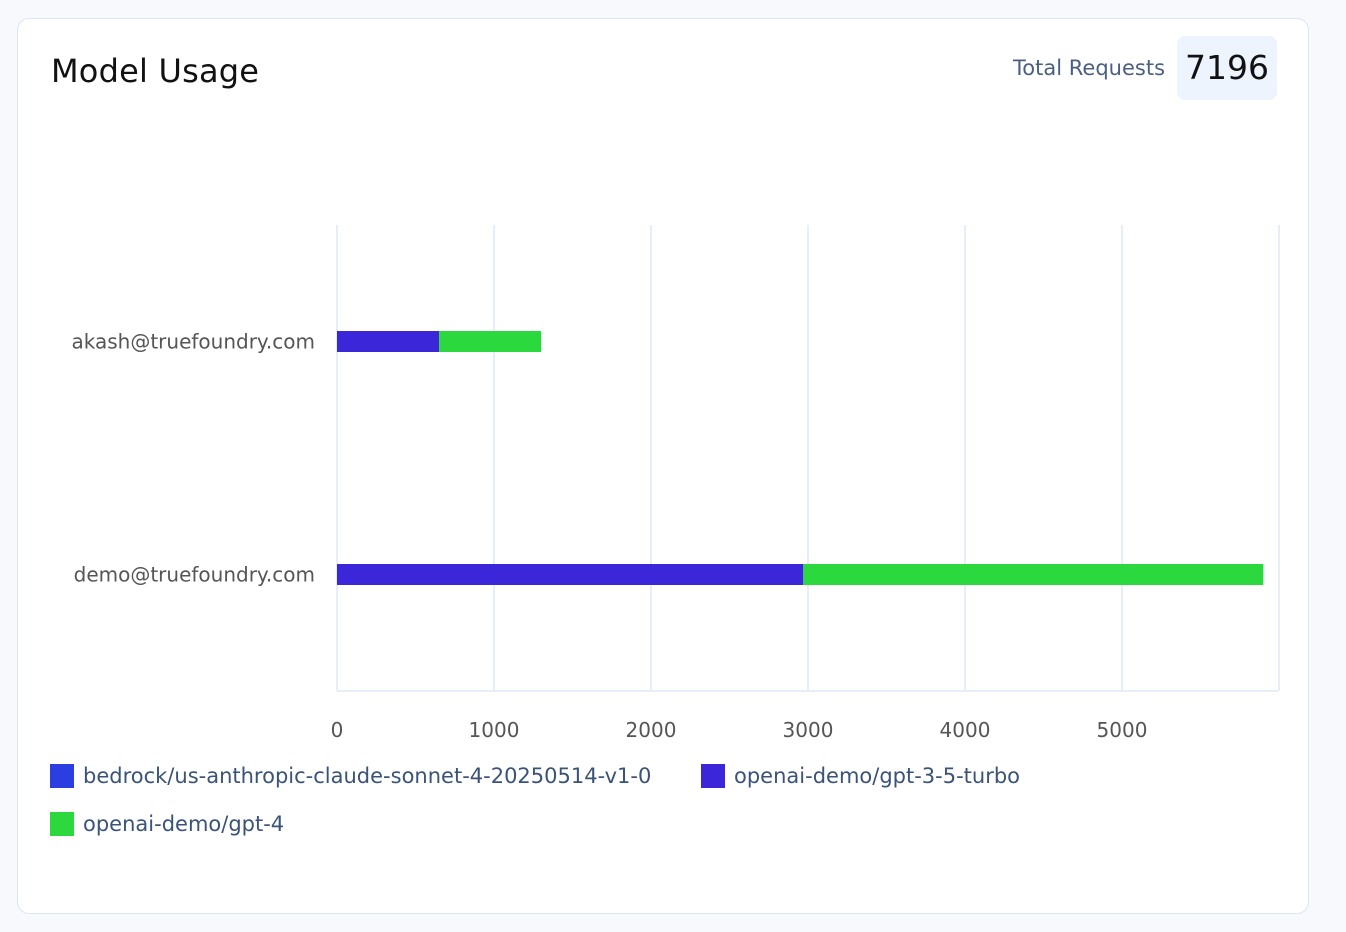 The image size is (1346, 932). What do you see at coordinates (651, 730) in the screenshot?
I see `x-tick-label: 2000` at bounding box center [651, 730].